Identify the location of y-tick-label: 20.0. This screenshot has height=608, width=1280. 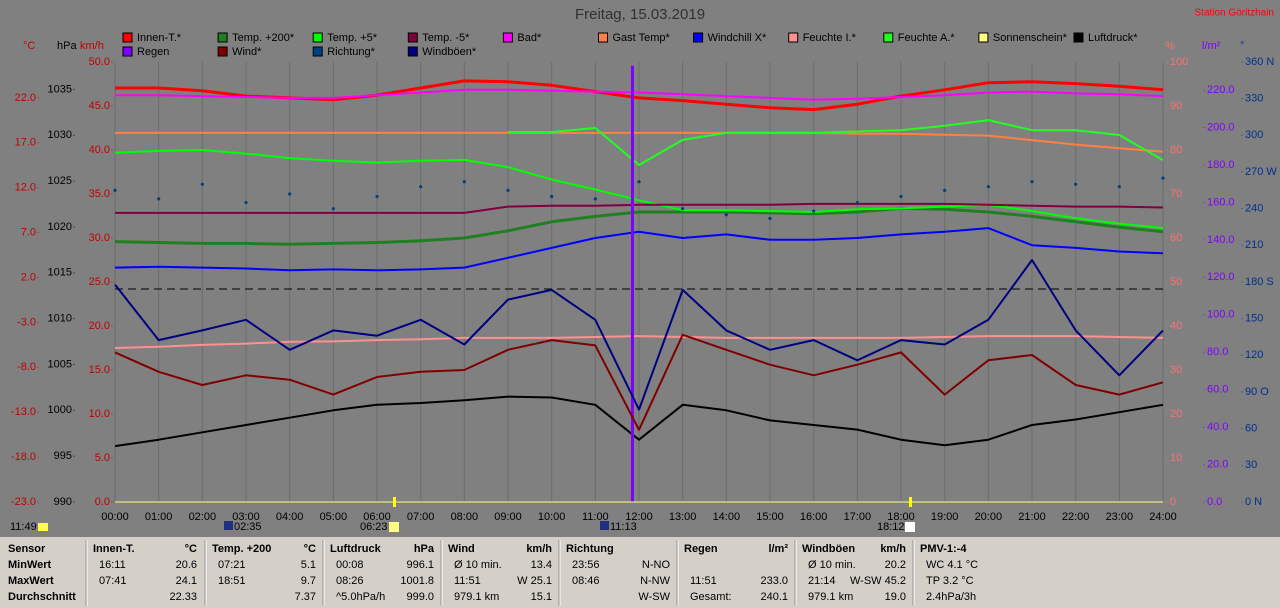
(1217, 464).